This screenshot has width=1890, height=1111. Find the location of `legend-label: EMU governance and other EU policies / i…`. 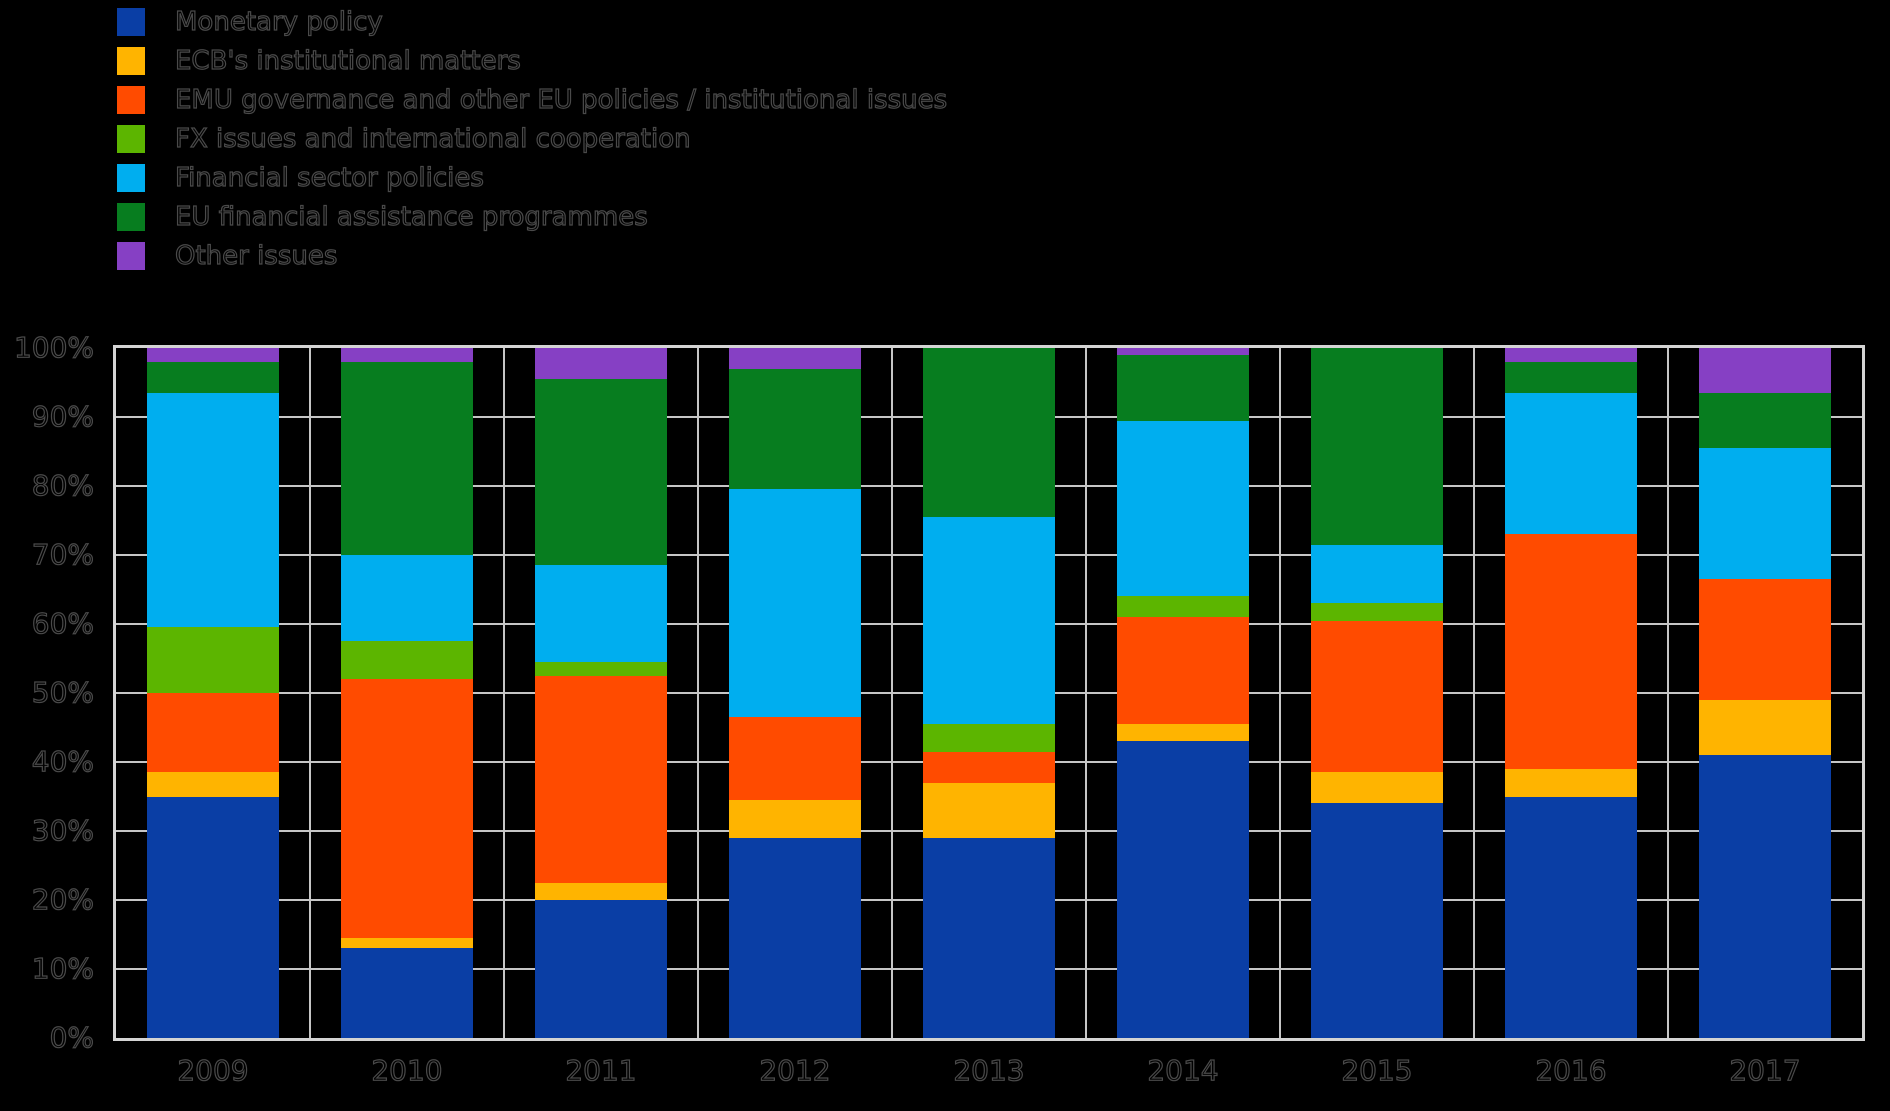

legend-label: EMU governance and other EU policies / i… is located at coordinates (561, 100).